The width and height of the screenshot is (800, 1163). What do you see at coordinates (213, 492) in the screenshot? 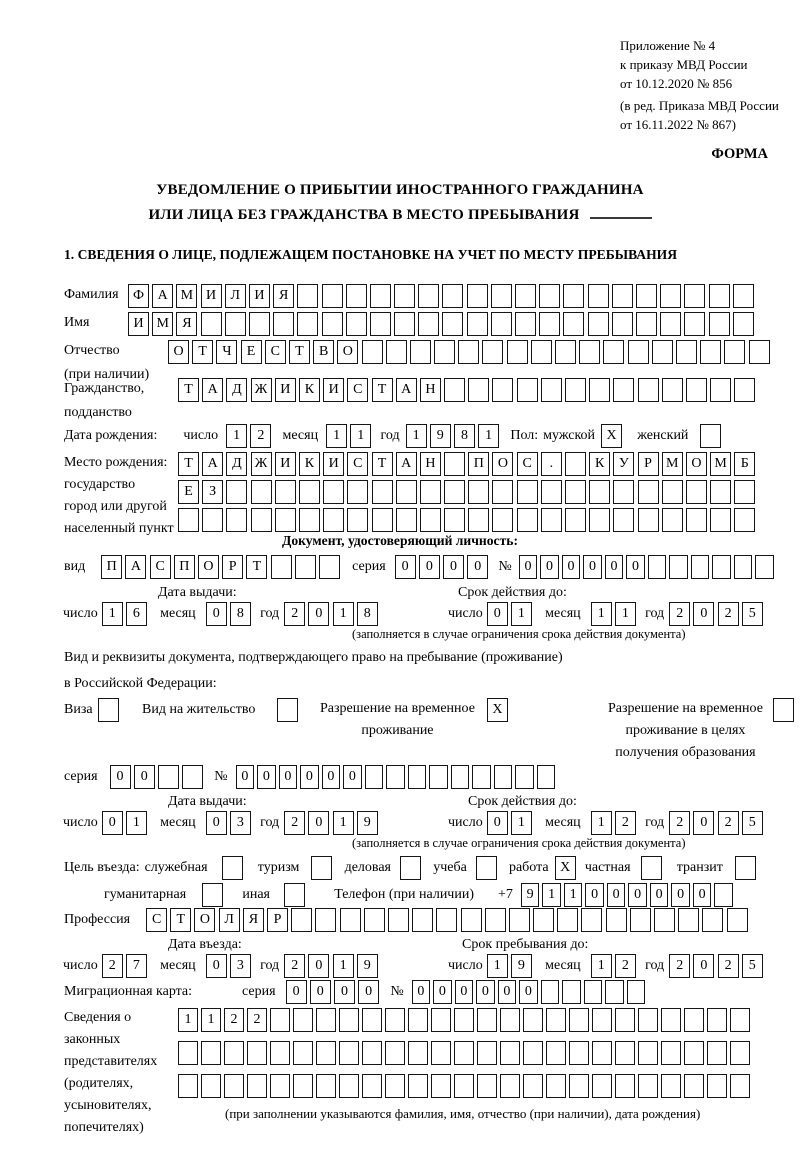
I see `char-cell: З` at bounding box center [213, 492].